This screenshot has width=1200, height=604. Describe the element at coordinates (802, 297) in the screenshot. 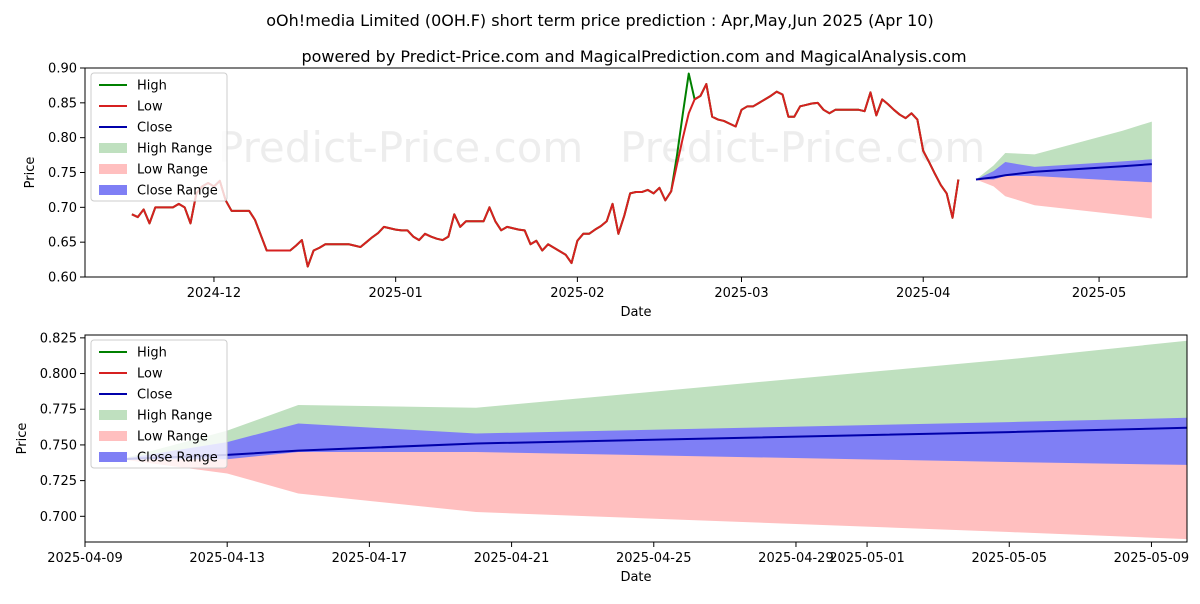

I see `watermark-4: Predict-Price.com` at that location.